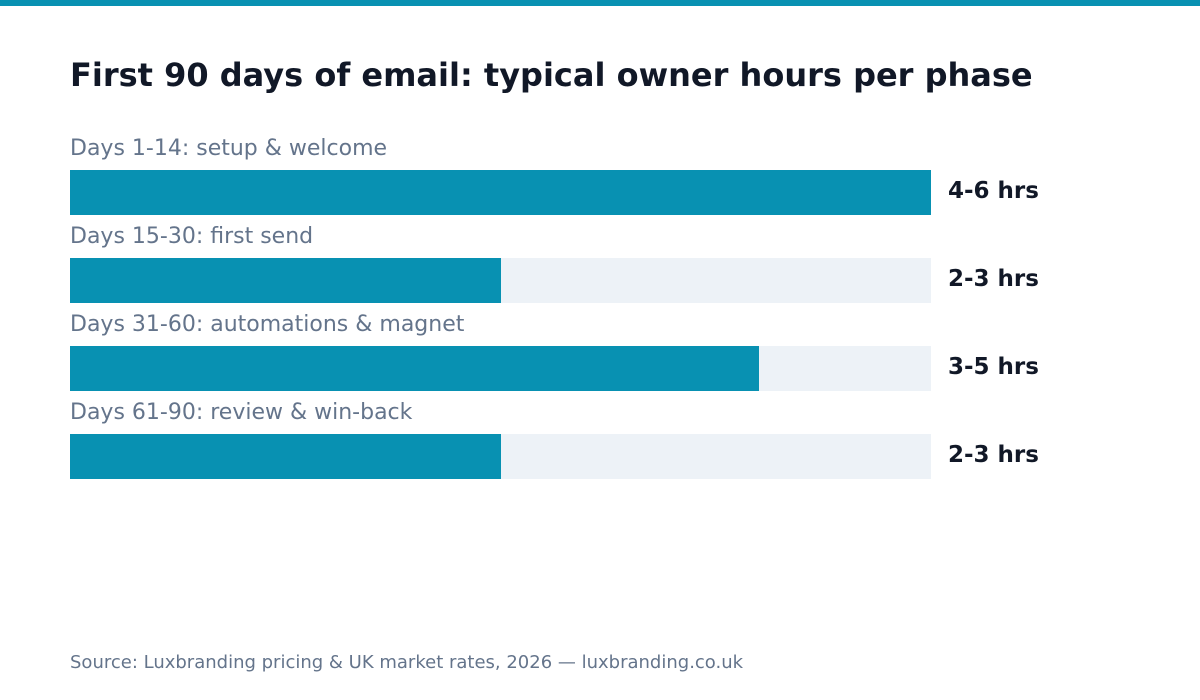 The image size is (1200, 700). Describe the element at coordinates (241, 412) in the screenshot. I see `bar-category-label: Days 61-90: review & win-back` at that location.